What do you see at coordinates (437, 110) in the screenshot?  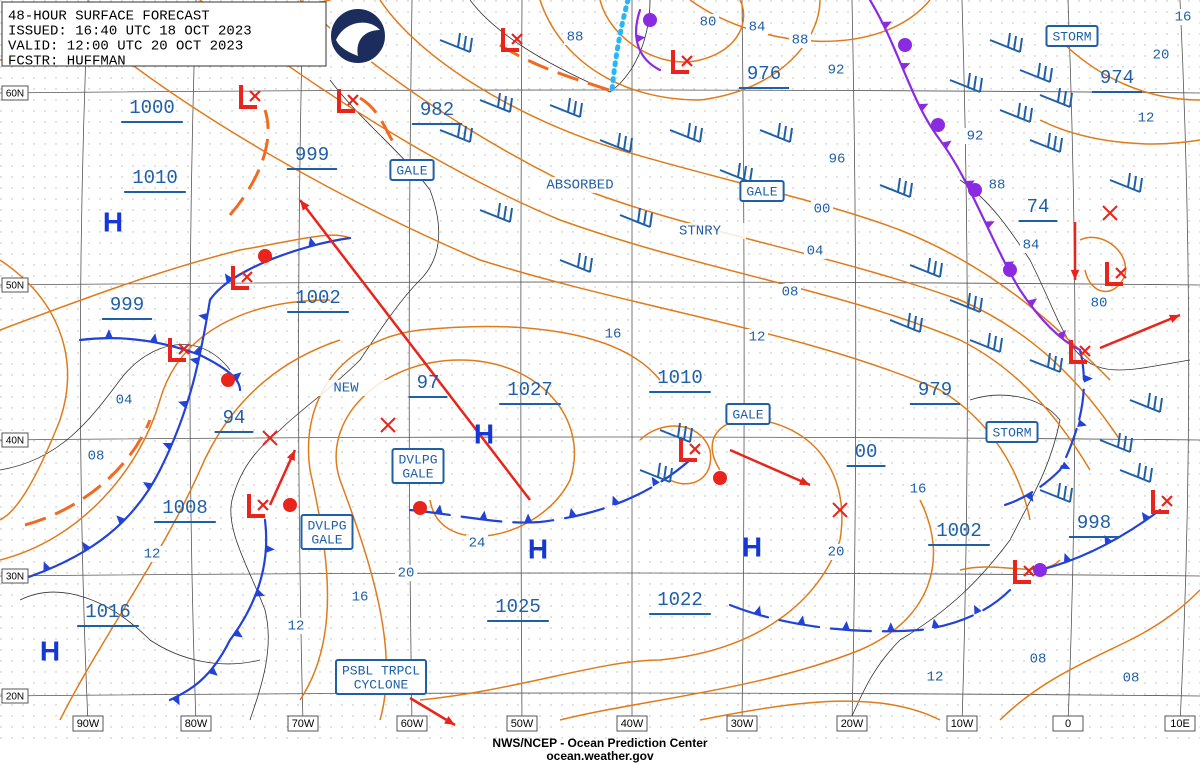 I see `pressure-label: 982` at bounding box center [437, 110].